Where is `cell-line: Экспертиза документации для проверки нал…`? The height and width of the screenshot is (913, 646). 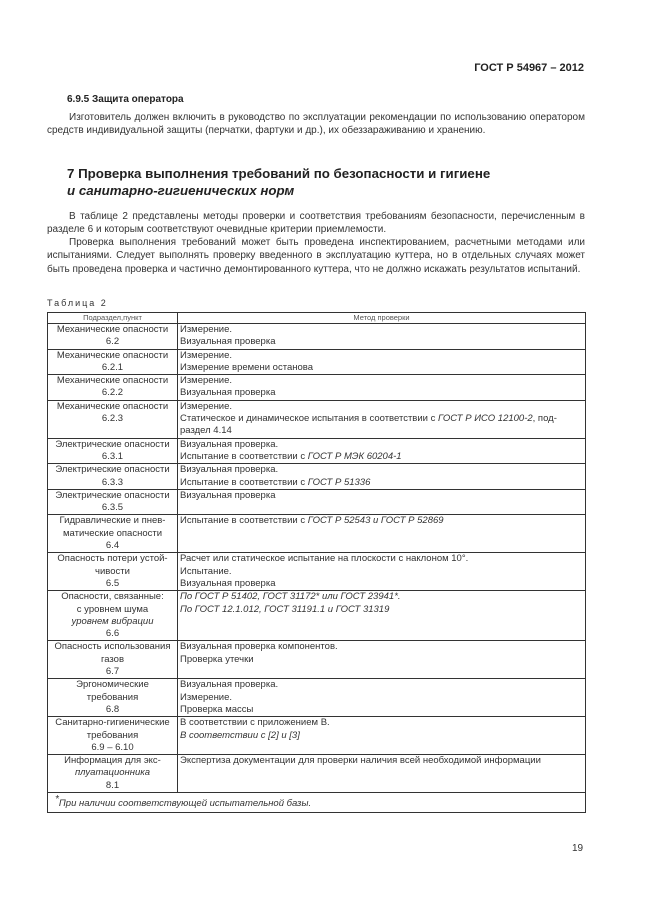 cell-line: Экспертиза документации для проверки нал… is located at coordinates (381, 761).